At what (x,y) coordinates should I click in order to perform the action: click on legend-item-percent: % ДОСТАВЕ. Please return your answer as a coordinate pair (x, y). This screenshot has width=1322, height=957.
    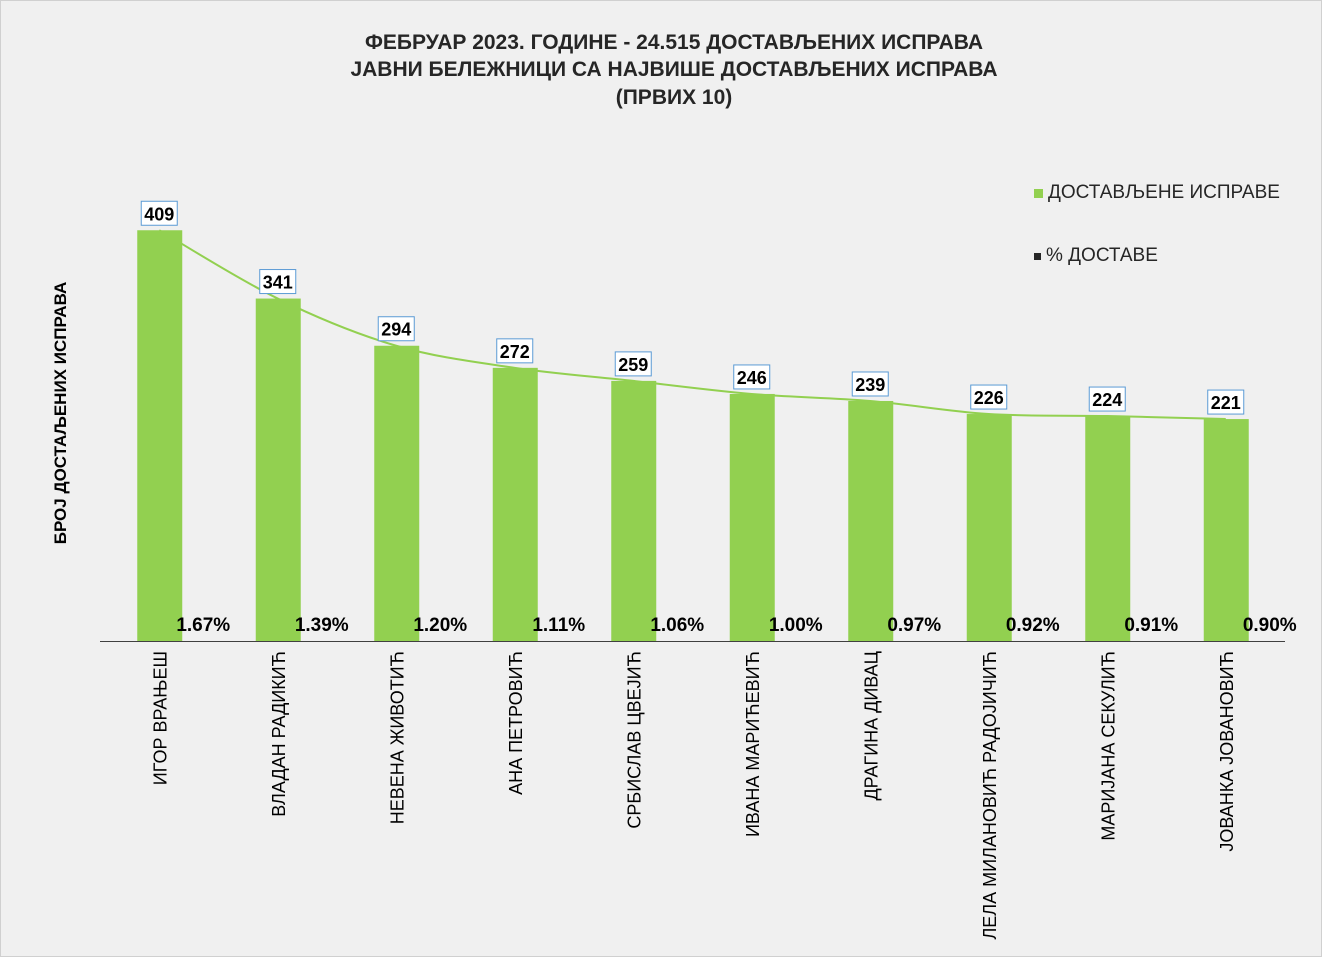
    Looking at the image, I should click on (1096, 256).